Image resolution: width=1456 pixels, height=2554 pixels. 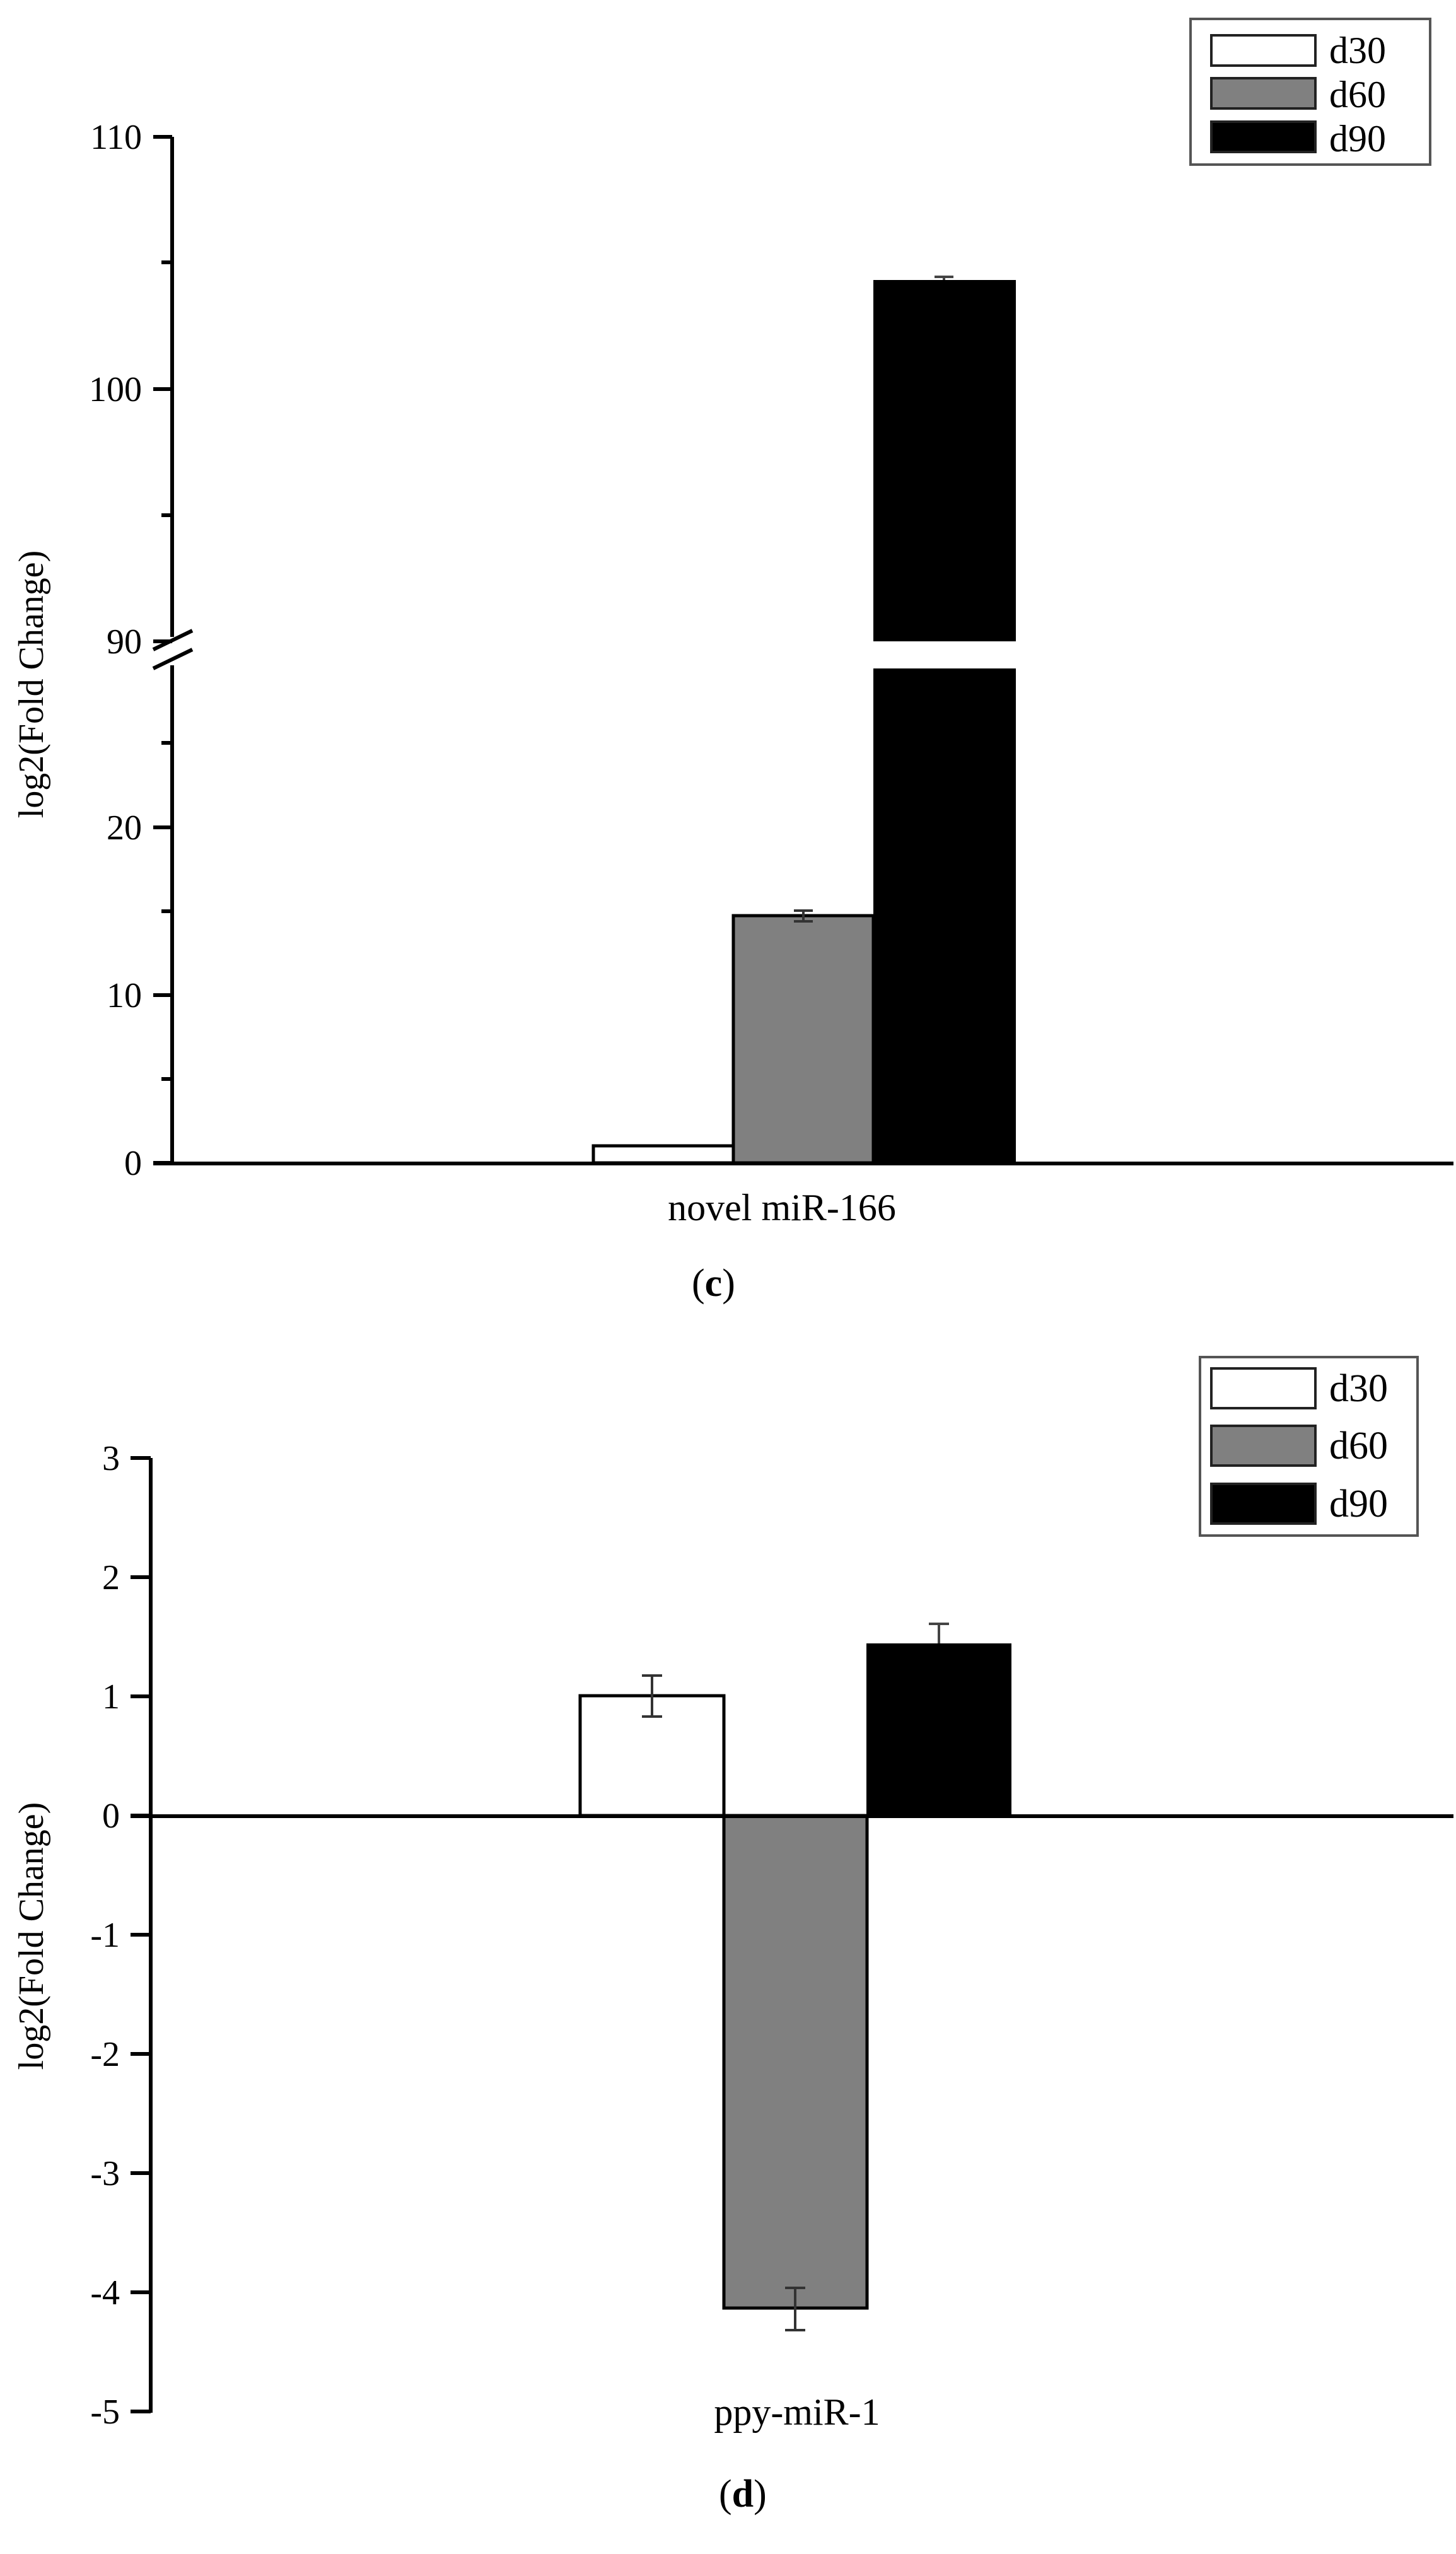 I want to click on bar-d90, so click(x=938, y=1729).